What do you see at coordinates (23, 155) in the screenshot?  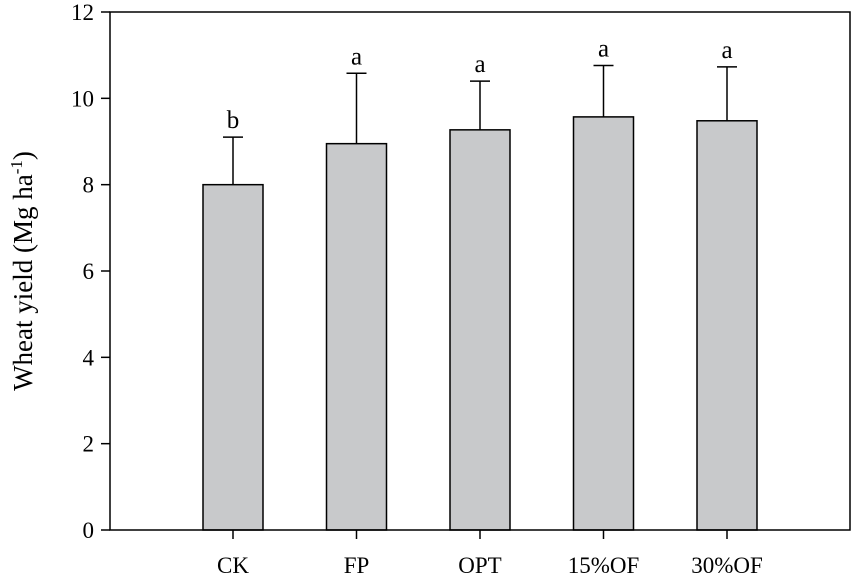 I see `y-axis-title-close: )` at bounding box center [23, 155].